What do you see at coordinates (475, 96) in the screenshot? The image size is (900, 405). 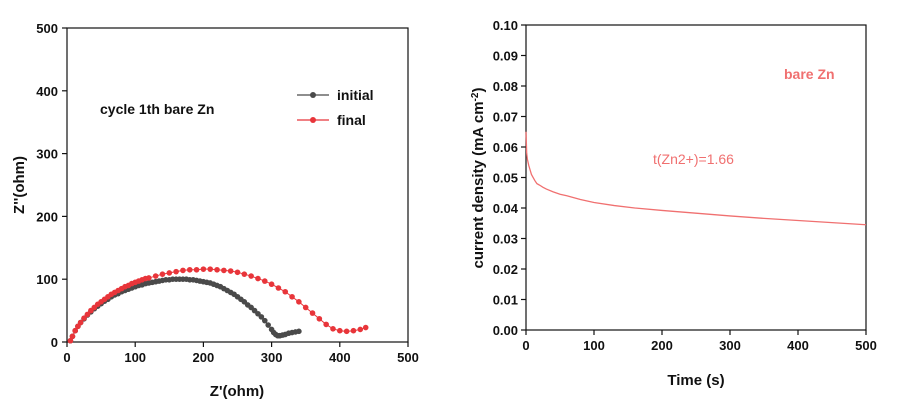 I see `current-y-axis-label-sup: -2` at bounding box center [475, 96].